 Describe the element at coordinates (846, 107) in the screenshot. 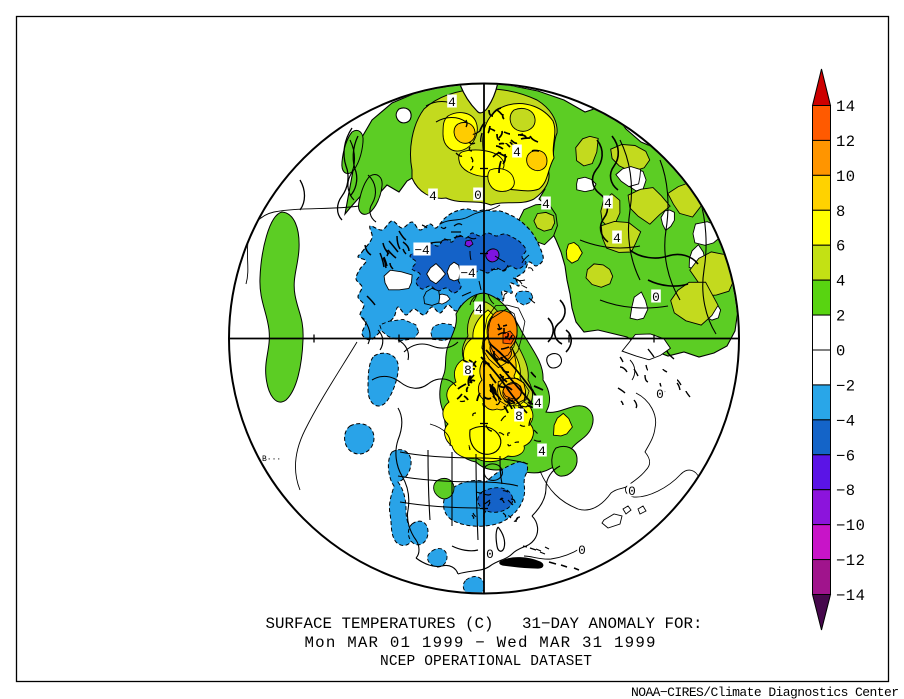

I see `svg-text: 14` at that location.